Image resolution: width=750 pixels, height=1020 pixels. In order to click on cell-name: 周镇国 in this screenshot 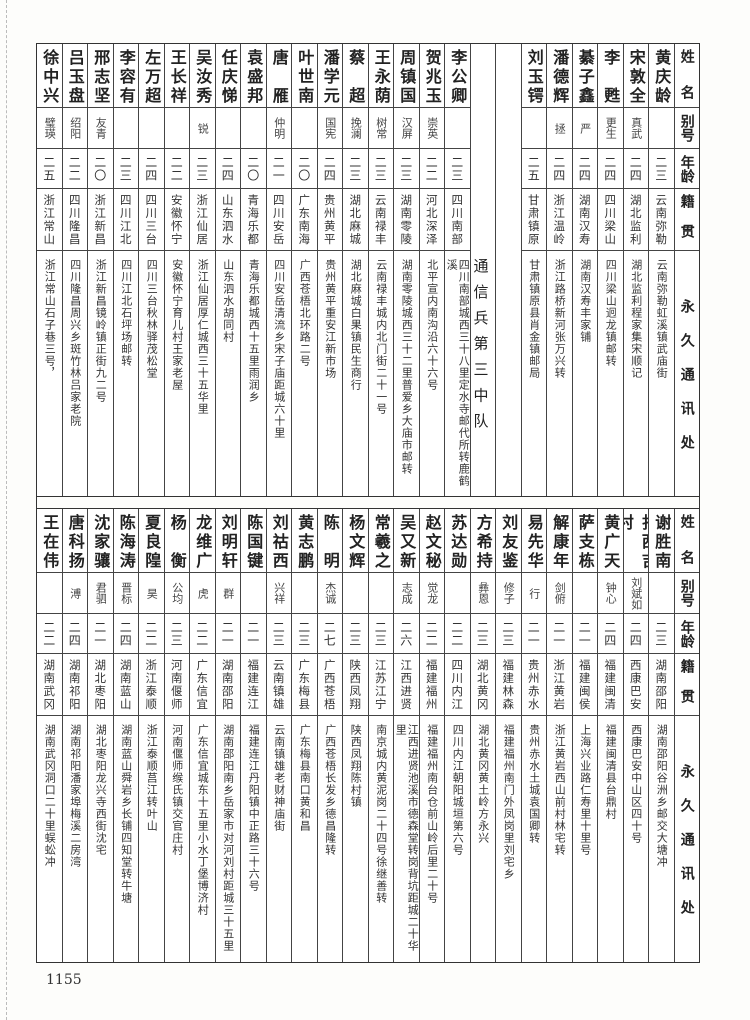, I will do `click(406, 76)`.